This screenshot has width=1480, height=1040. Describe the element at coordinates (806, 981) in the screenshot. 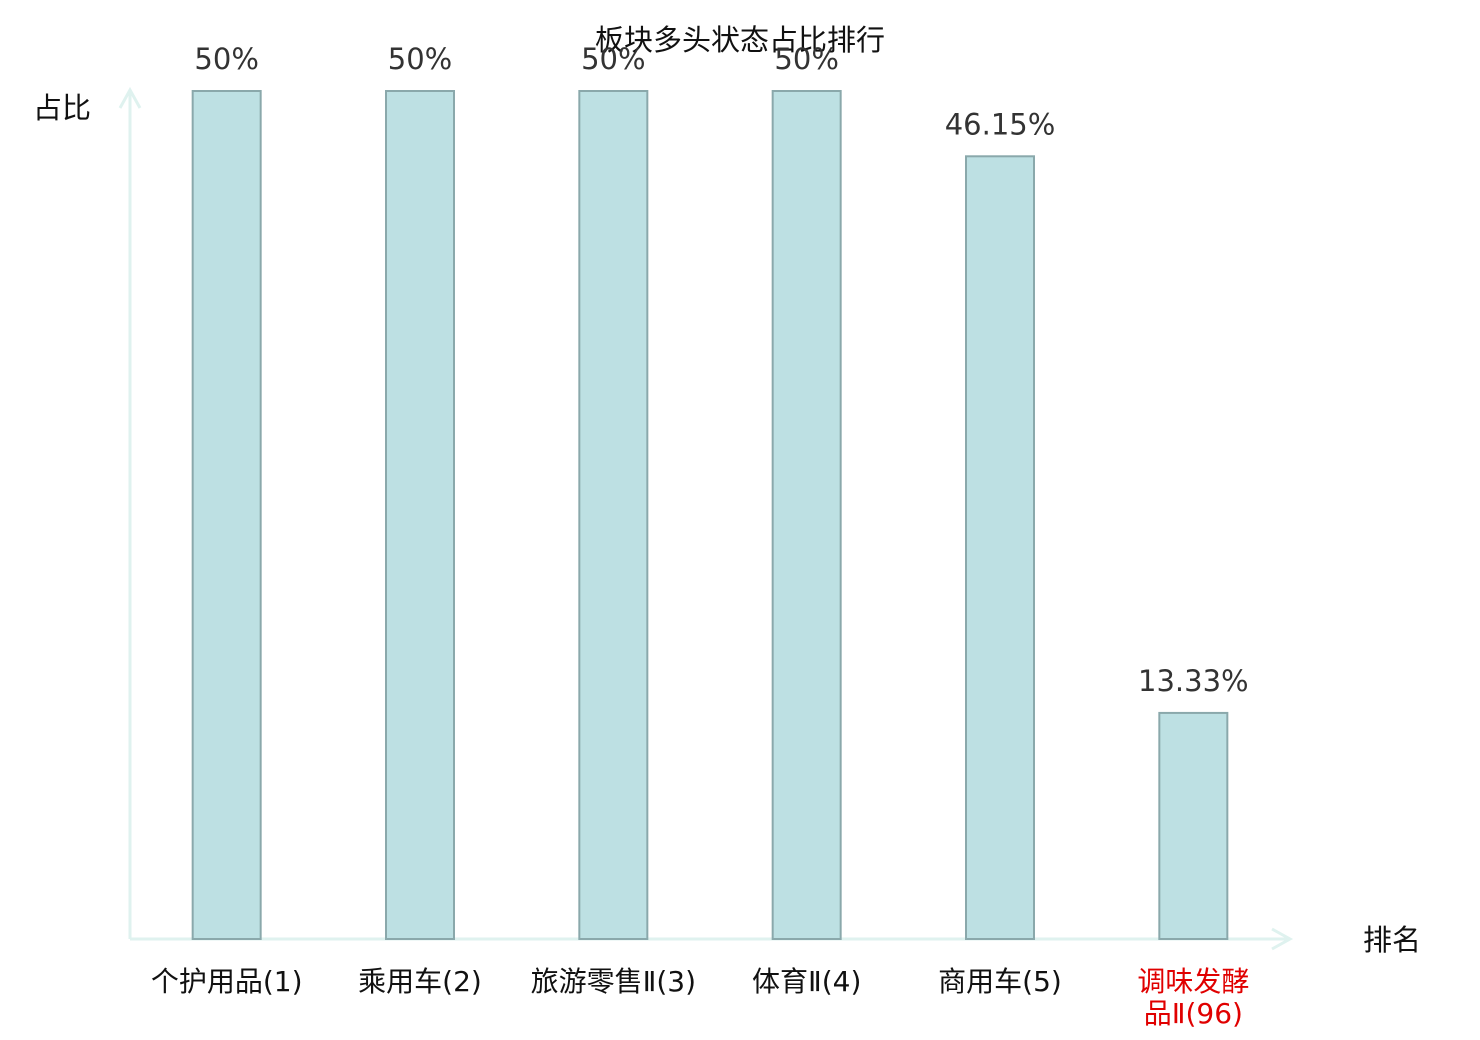

I see `x-tick-label: 体育Ⅱ(4)` at that location.